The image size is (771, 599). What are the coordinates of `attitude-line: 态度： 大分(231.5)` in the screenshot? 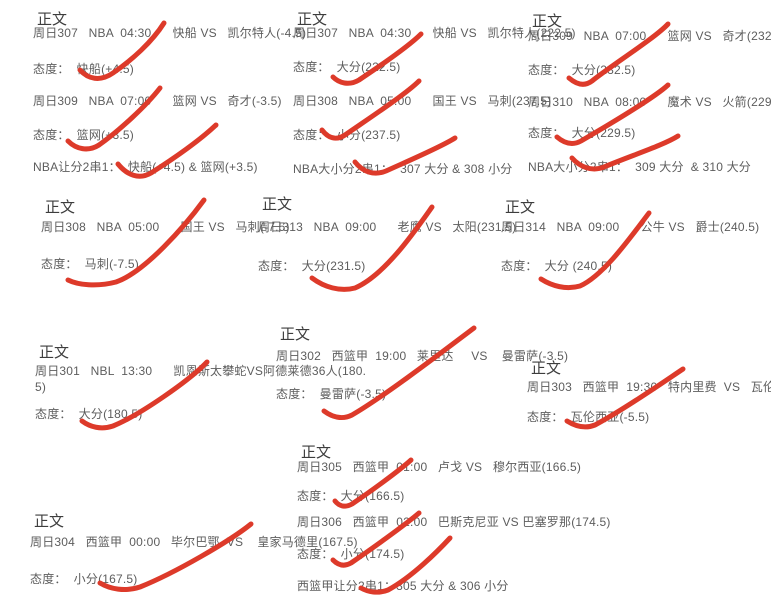 It's located at (312, 266).